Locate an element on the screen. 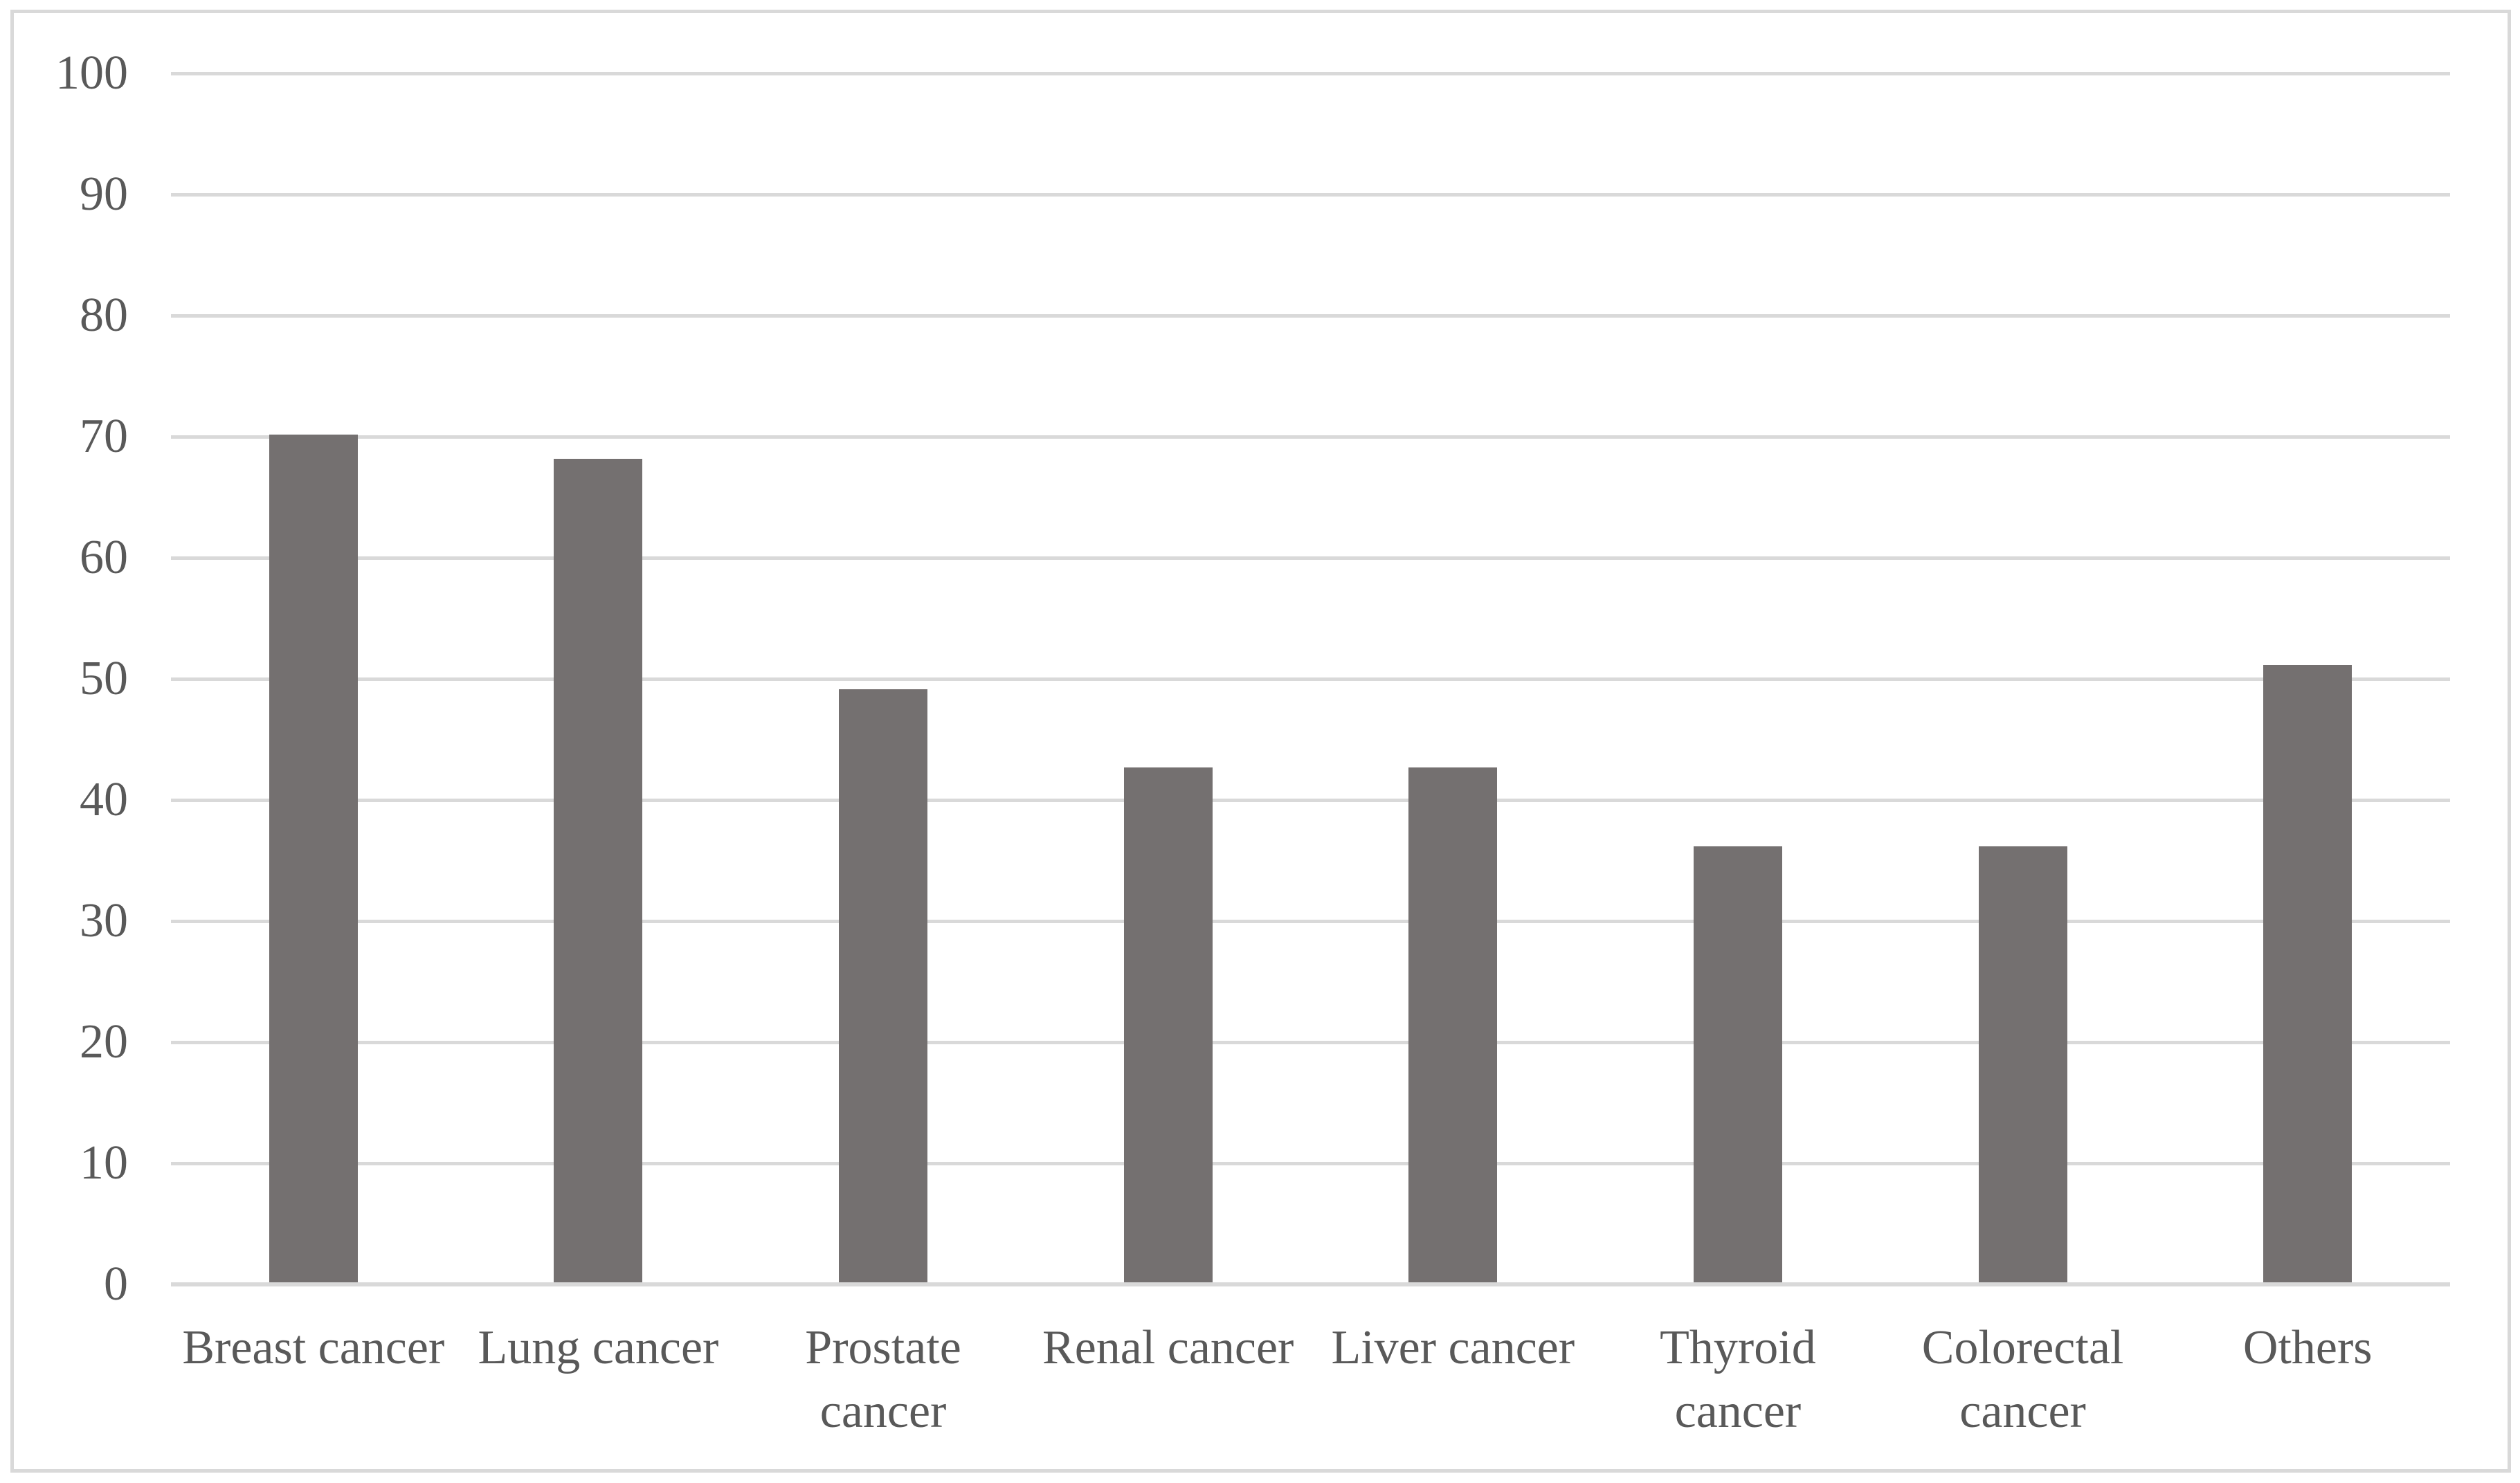  y-tick-label: 40 is located at coordinates (104, 800).